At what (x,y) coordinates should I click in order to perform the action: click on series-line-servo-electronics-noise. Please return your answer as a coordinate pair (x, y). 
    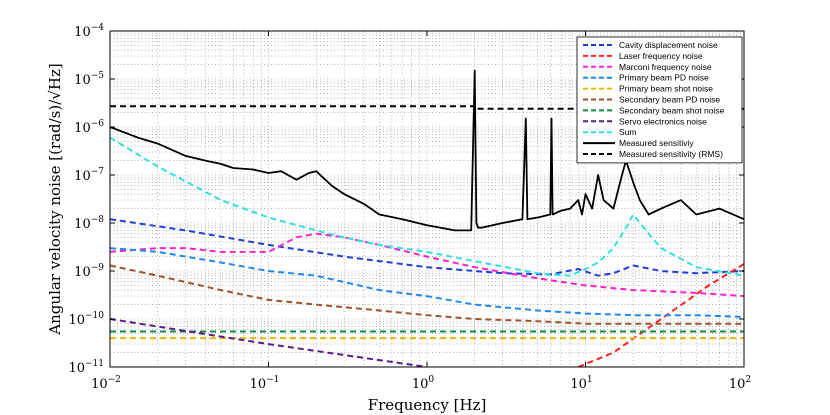
    Looking at the image, I should click on (269, 342).